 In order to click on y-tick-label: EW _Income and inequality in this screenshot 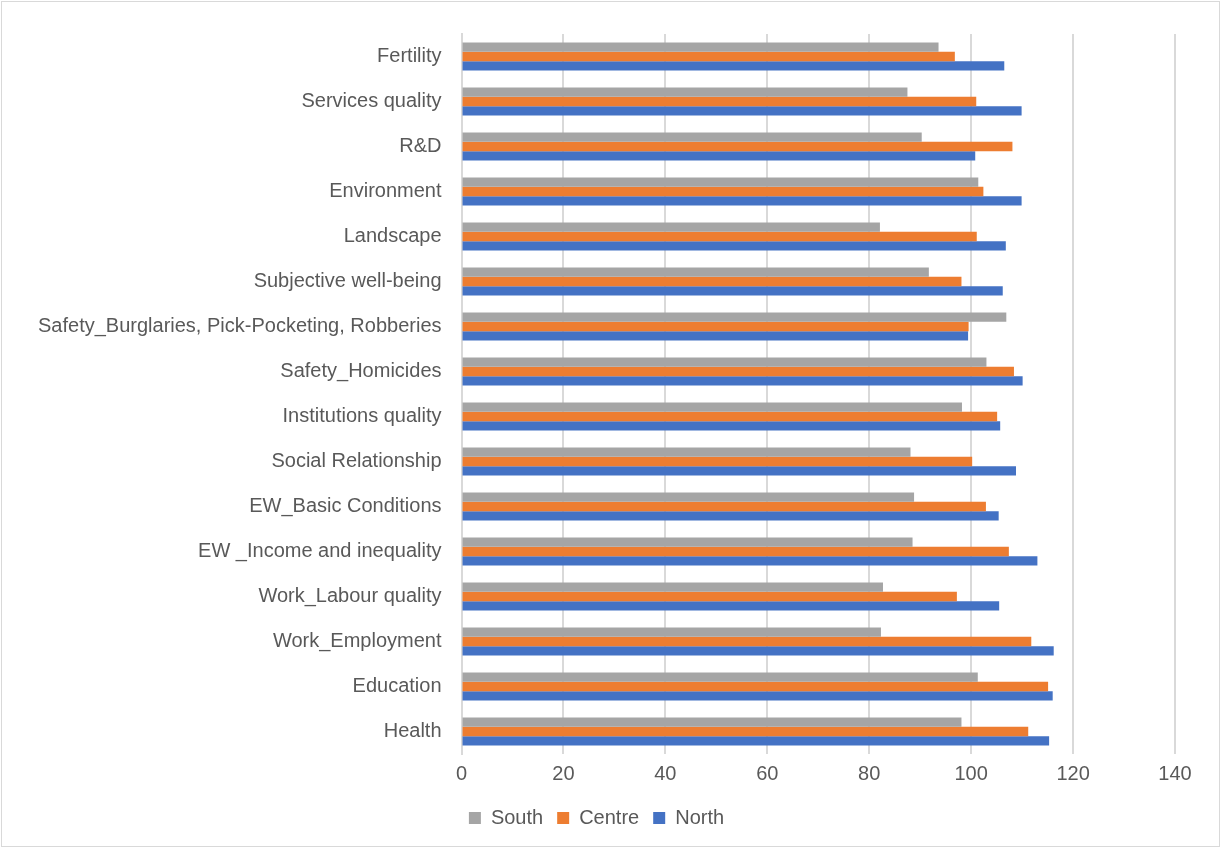, I will do `click(320, 551)`.